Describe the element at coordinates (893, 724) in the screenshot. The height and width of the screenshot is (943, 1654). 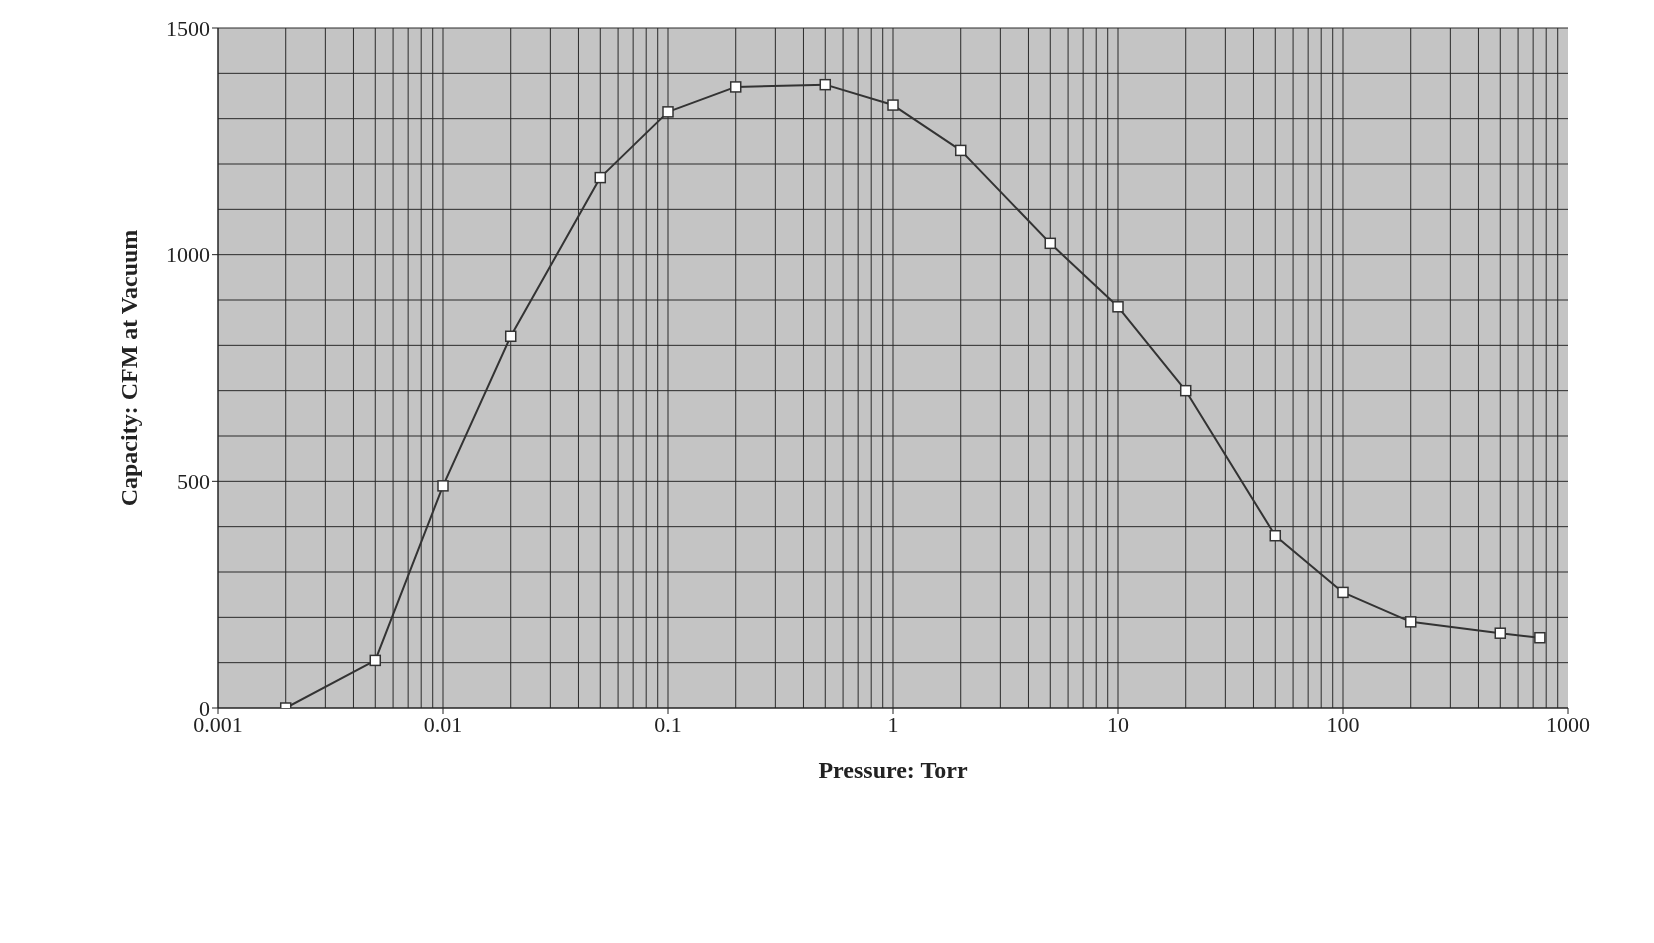
I see `x-tick-label: 1` at that location.